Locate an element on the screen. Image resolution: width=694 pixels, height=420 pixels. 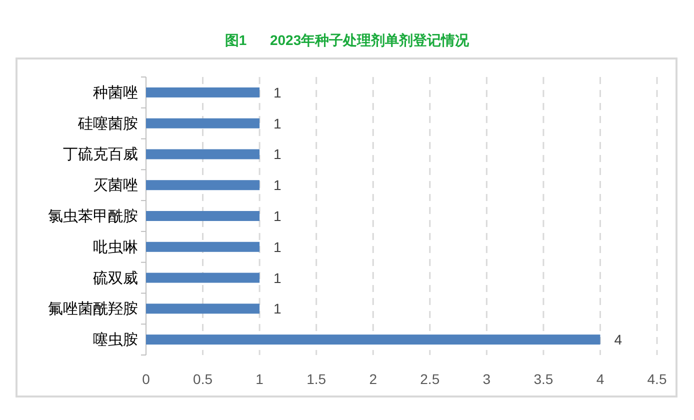
y-tick-label: 种菌唑 is located at coordinates (115, 93).